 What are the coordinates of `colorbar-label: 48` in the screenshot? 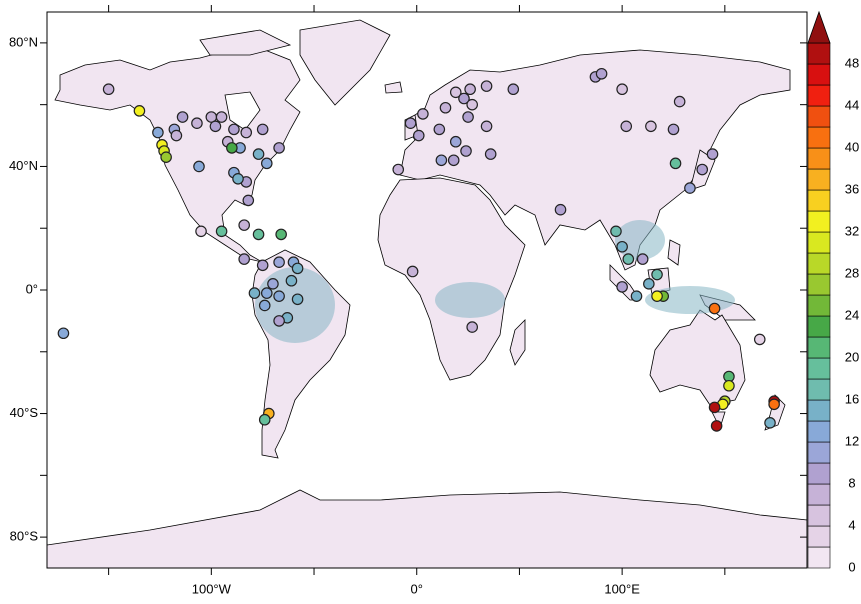 It's located at (852, 62).